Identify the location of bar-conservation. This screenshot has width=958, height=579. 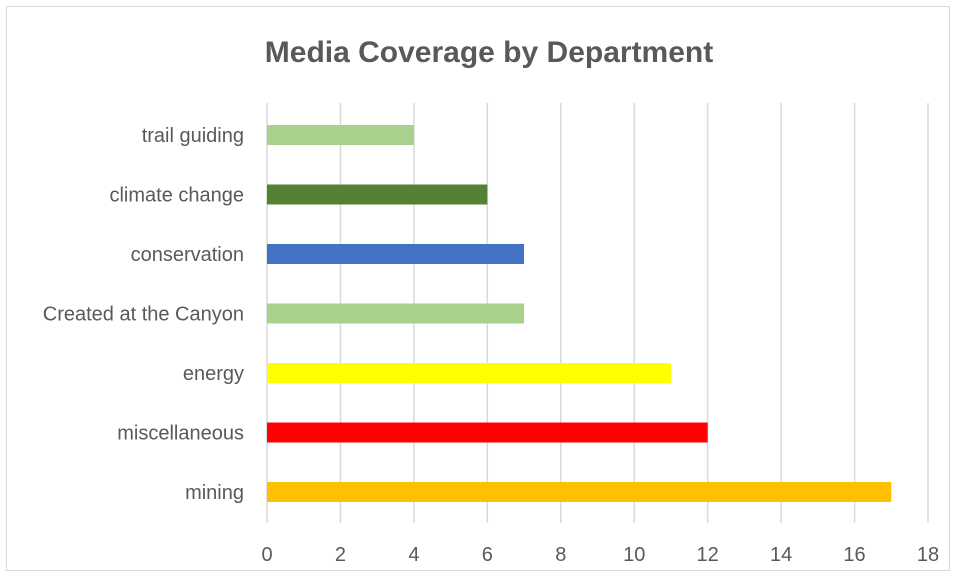
(396, 254).